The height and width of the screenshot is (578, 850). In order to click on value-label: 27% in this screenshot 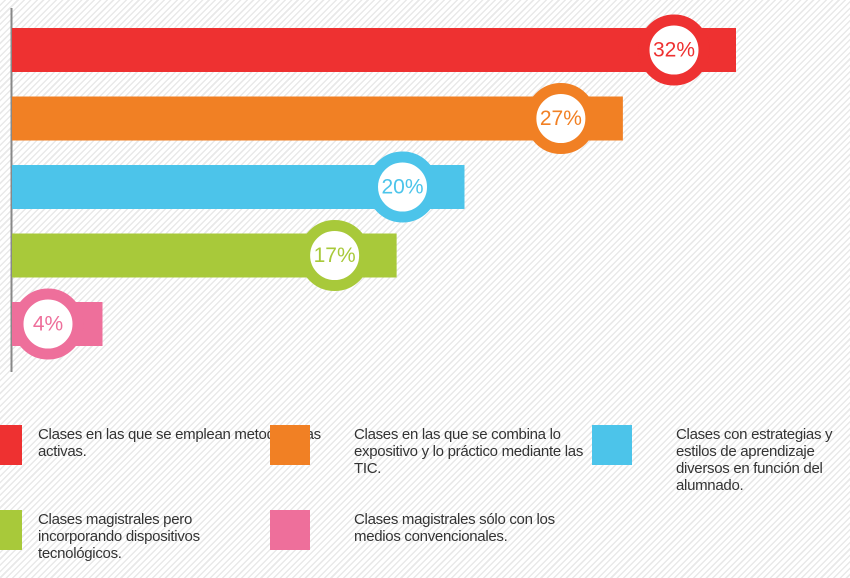, I will do `click(561, 118)`.